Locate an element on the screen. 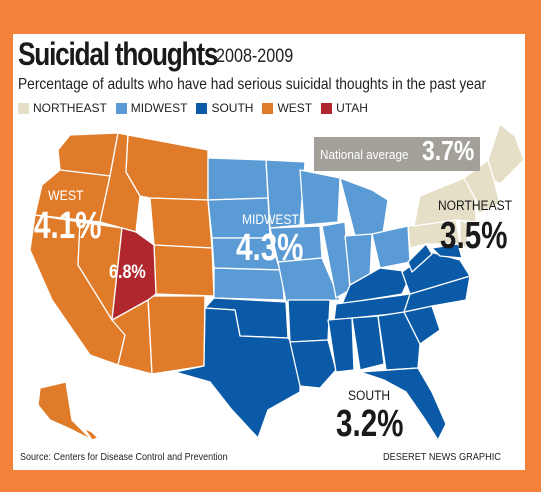 This screenshot has height=492, width=541. national-average-box is located at coordinates (397, 154).